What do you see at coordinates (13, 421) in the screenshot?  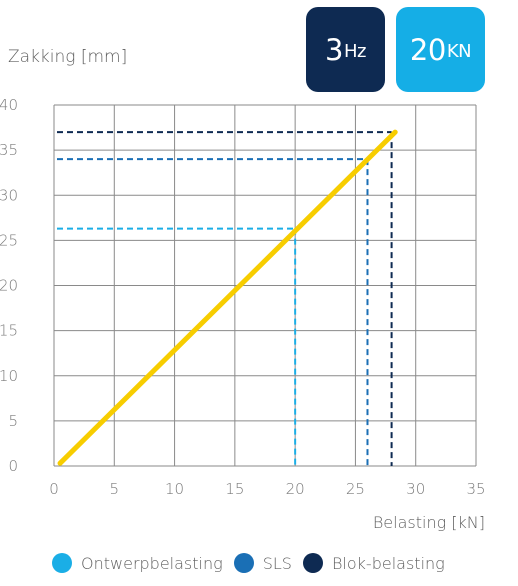 I see `y-tick-label: 5` at bounding box center [13, 421].